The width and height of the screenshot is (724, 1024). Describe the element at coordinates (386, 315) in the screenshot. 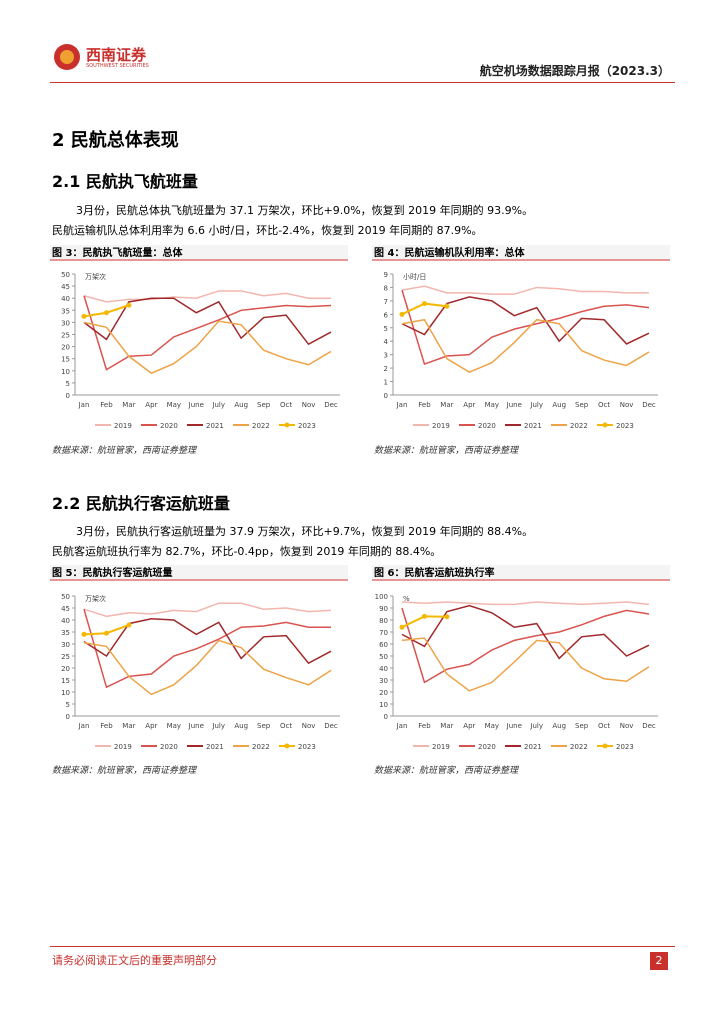

I see `y-tick-label: 6` at that location.